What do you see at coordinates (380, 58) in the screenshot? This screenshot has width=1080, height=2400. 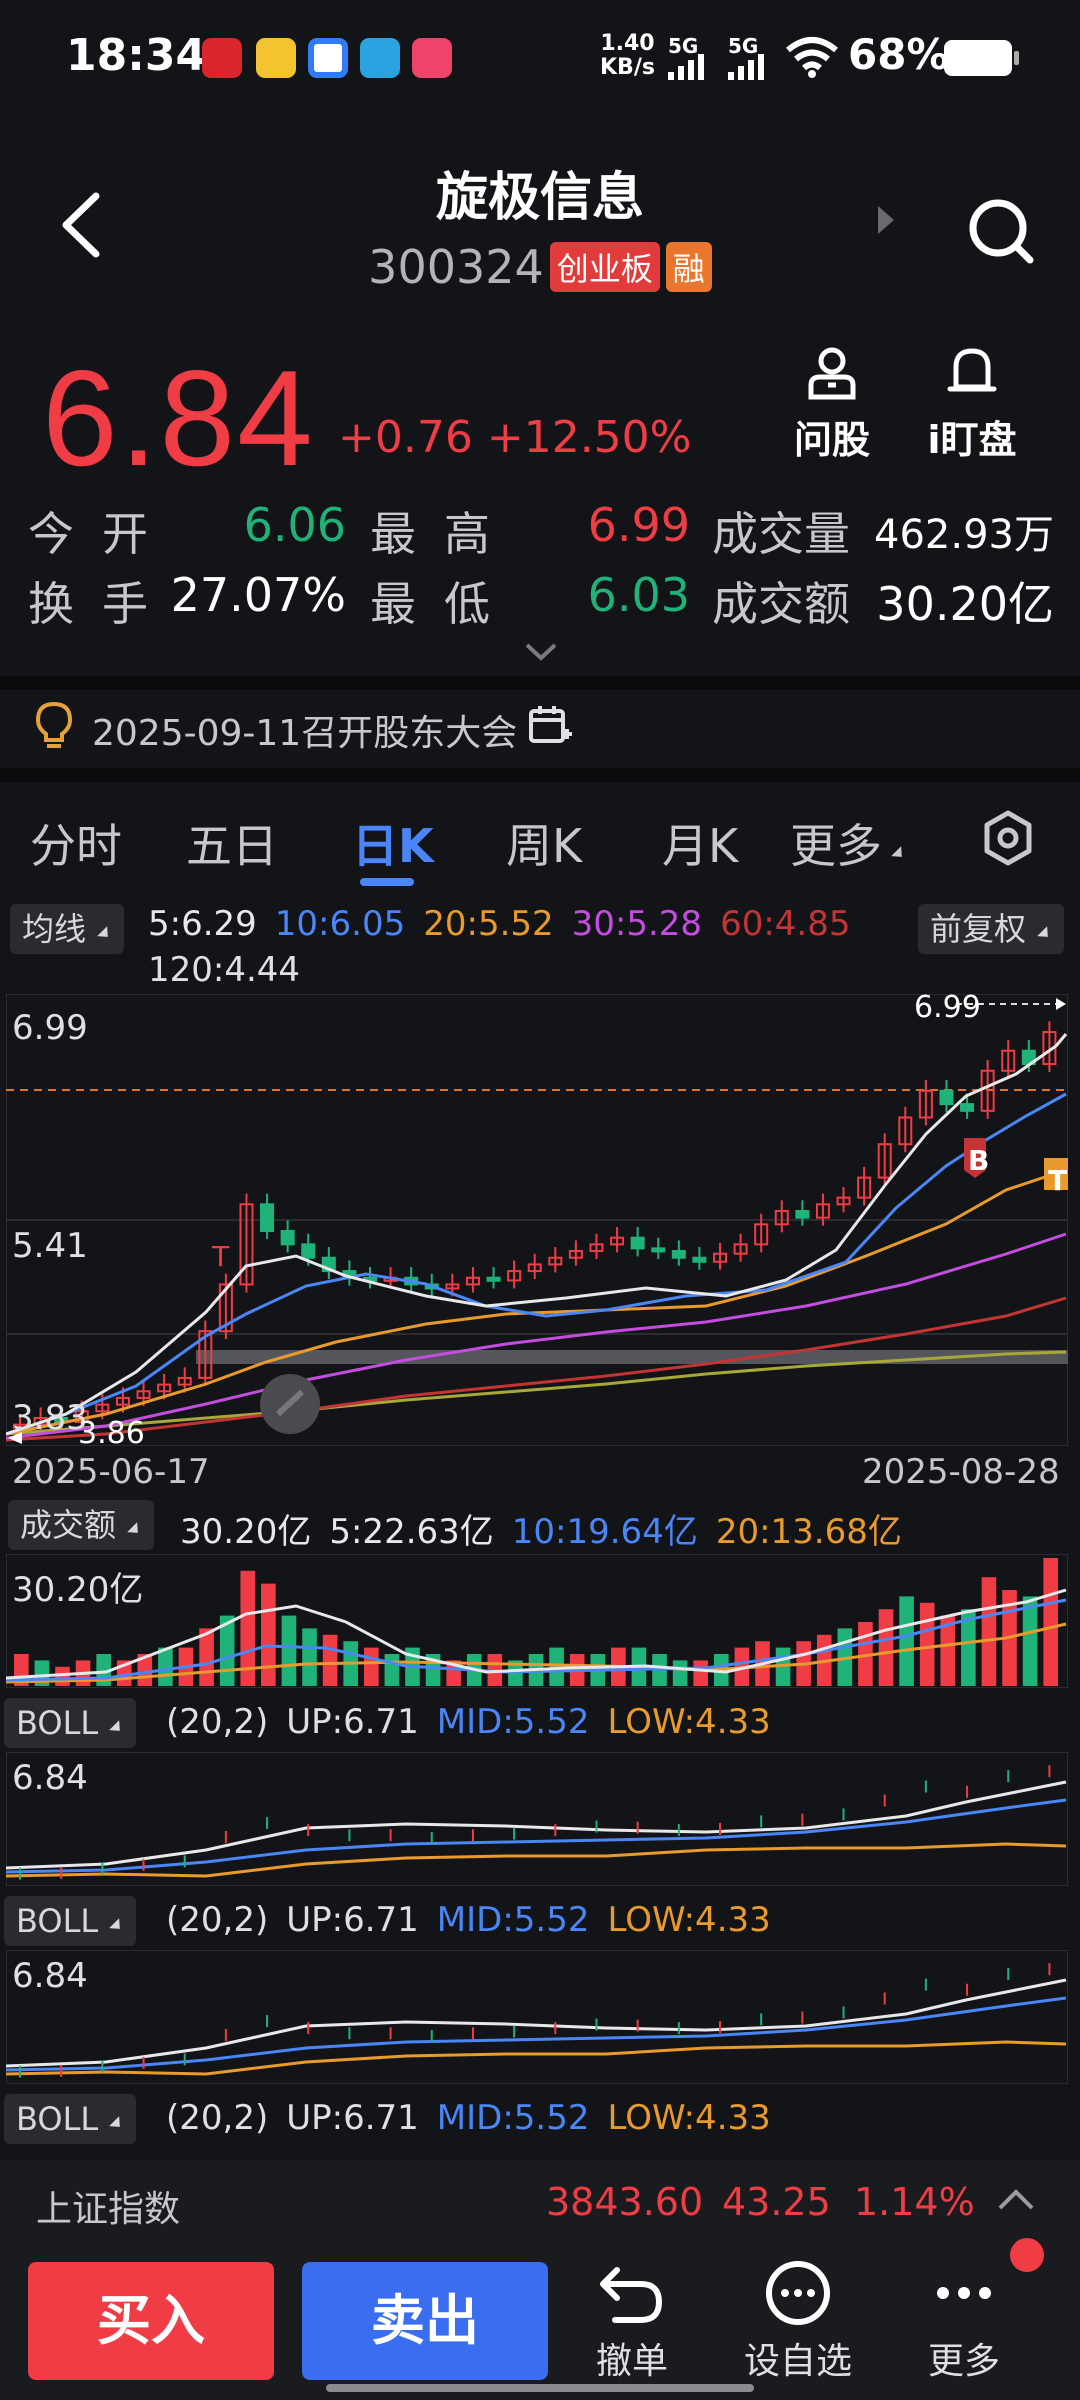 I see `telegram-icon` at bounding box center [380, 58].